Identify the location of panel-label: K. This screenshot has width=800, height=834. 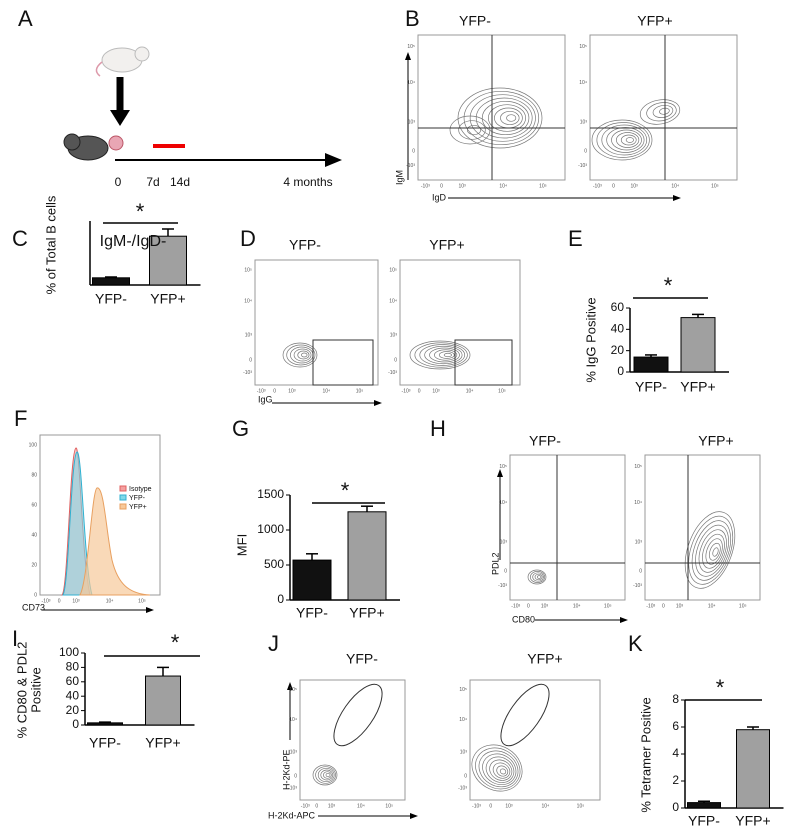
(635, 643).